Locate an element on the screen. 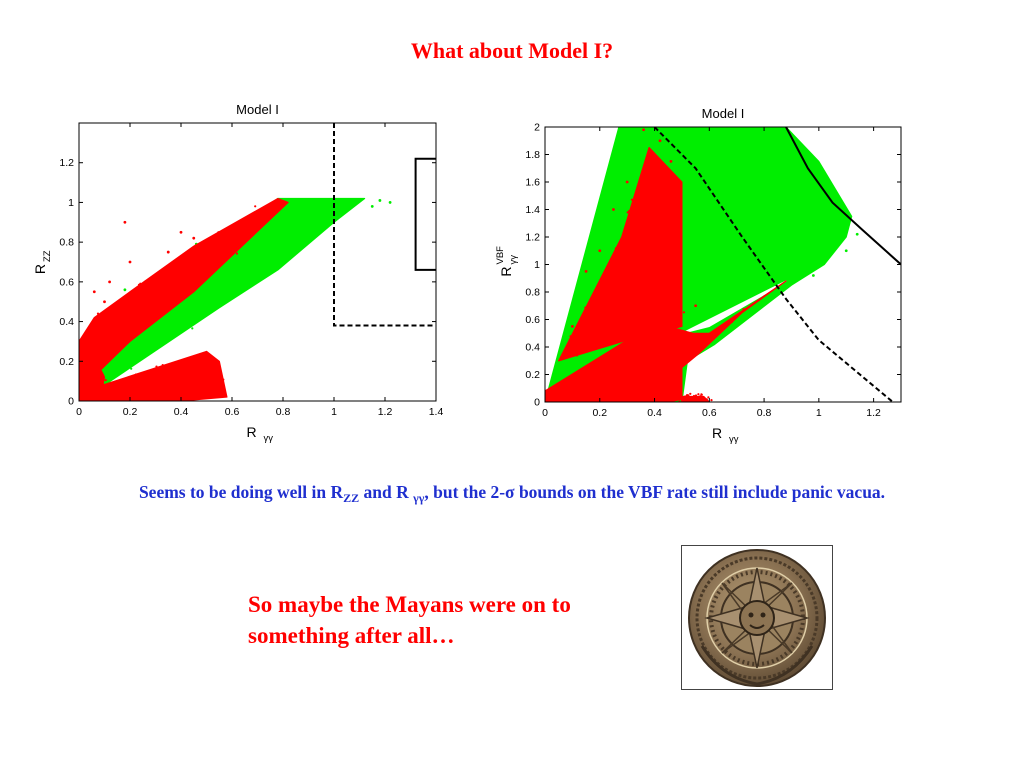 This screenshot has width=1024, height=768. x-axis-label: R is located at coordinates (251, 432).